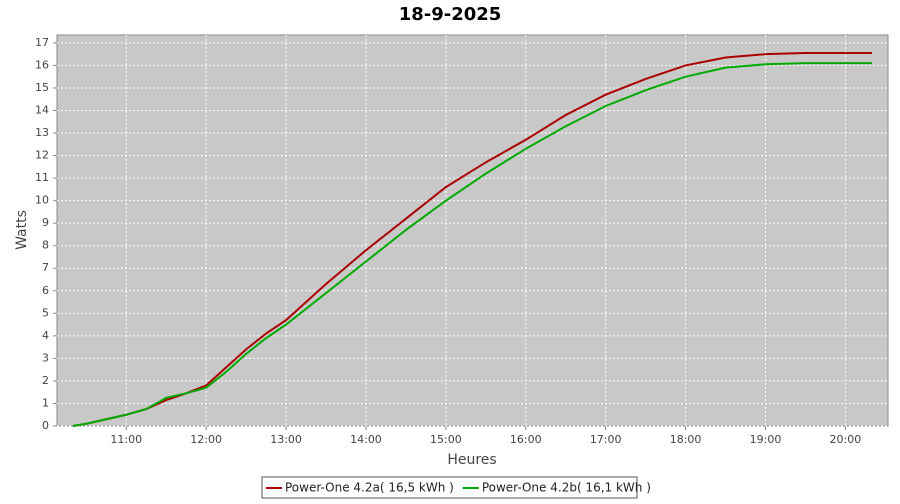 This screenshot has width=900, height=504. What do you see at coordinates (286, 439) in the screenshot?
I see `x-tick-label: 13:00` at bounding box center [286, 439].